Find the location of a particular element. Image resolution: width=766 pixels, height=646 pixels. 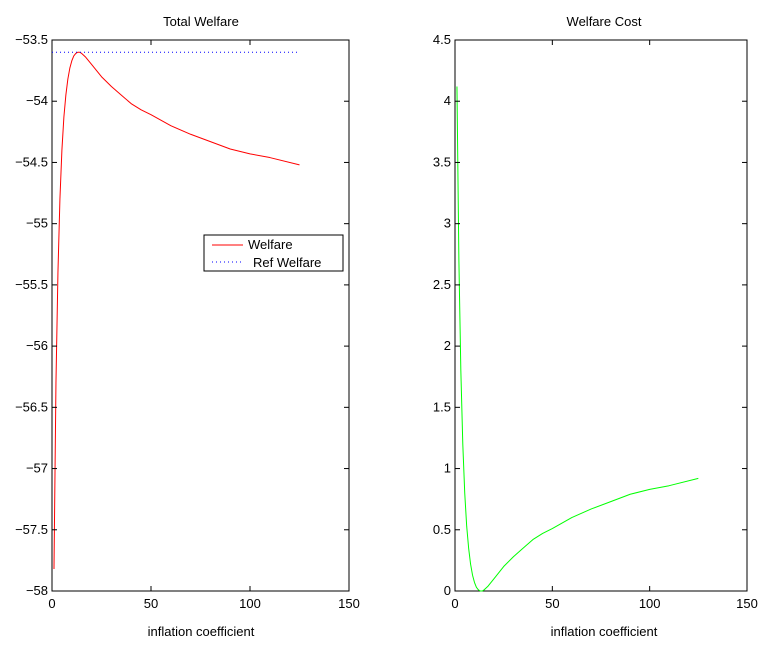

total-welfare-ytick-label: −54 is located at coordinates (37, 100).